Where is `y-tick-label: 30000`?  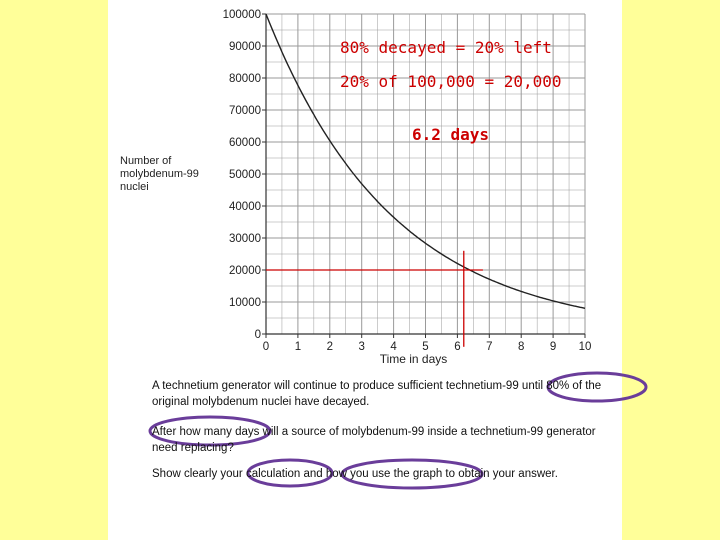 y-tick-label: 30000 is located at coordinates (245, 239).